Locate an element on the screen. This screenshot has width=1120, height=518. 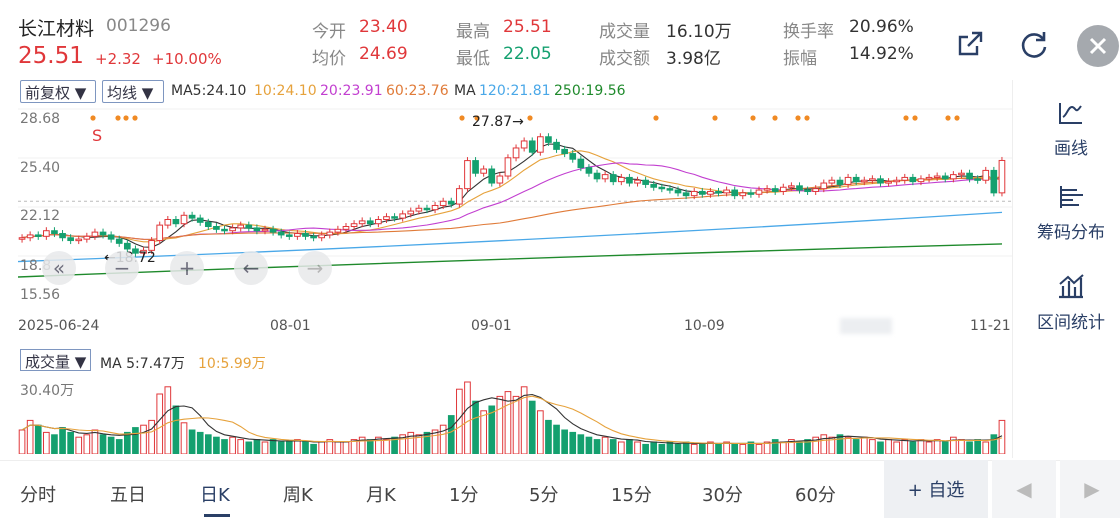
range-stats-label: 区间统计 is located at coordinates (1071, 323).